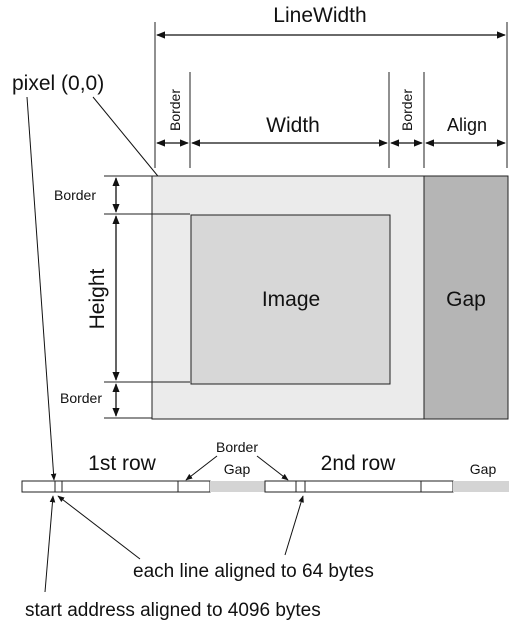  Describe the element at coordinates (467, 125) in the screenshot. I see `align-label: Align` at that location.